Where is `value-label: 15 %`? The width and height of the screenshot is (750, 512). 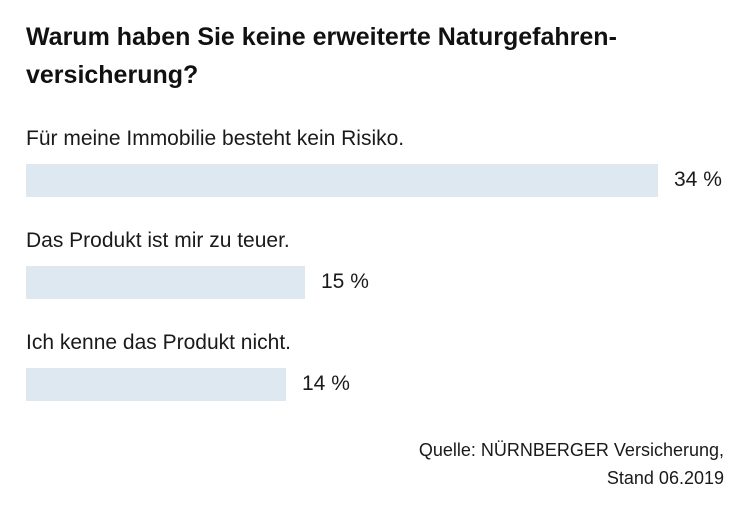
value-label: 15 % is located at coordinates (345, 281).